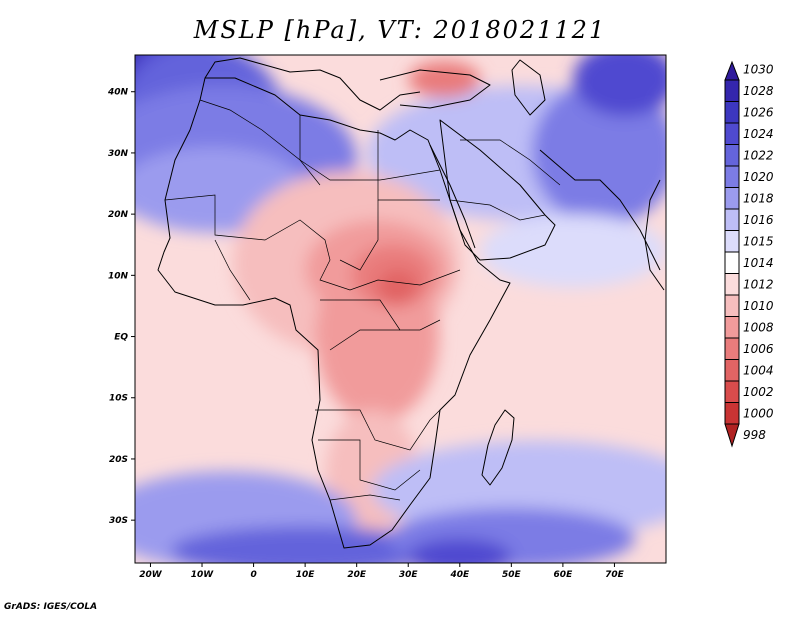 This screenshot has height=618, width=800. Describe the element at coordinates (118, 276) in the screenshot. I see `lat-tick-label: 10N` at that location.